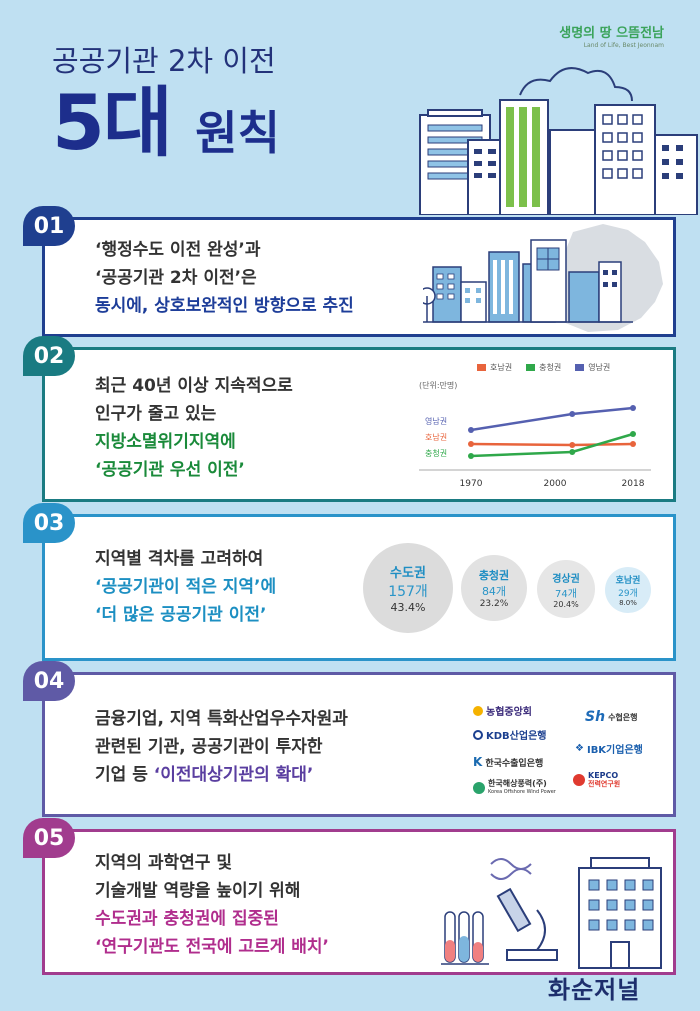 This screenshot has height=1011, width=700. What do you see at coordinates (112, 122) in the screenshot?
I see `title-big: 5대` at bounding box center [112, 122].